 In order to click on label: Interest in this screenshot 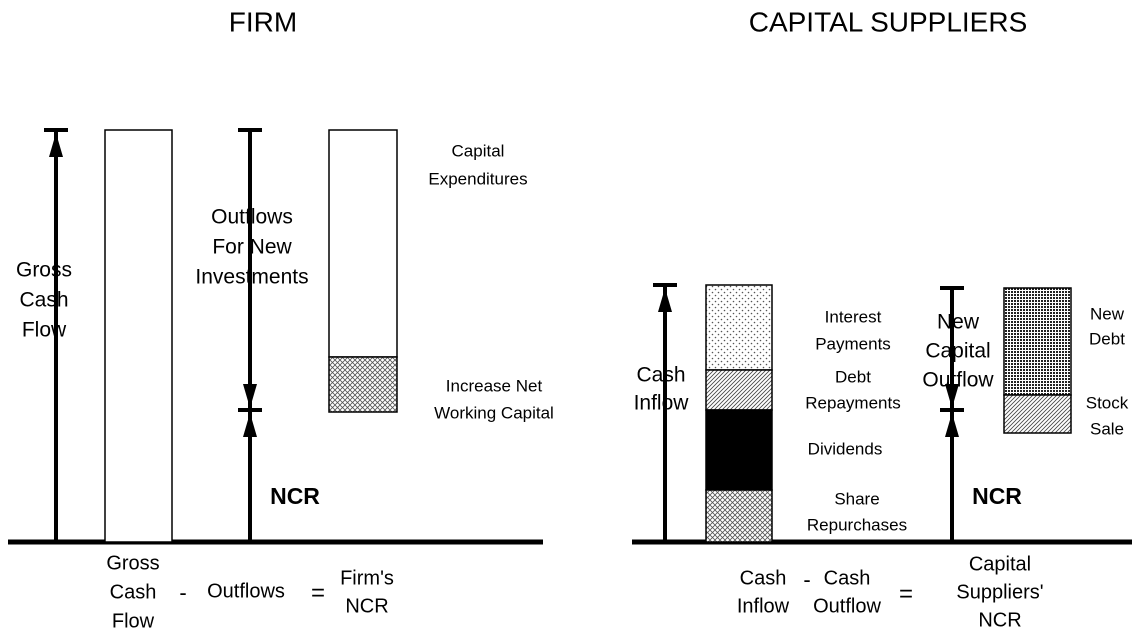, I will do `click(853, 316)`.